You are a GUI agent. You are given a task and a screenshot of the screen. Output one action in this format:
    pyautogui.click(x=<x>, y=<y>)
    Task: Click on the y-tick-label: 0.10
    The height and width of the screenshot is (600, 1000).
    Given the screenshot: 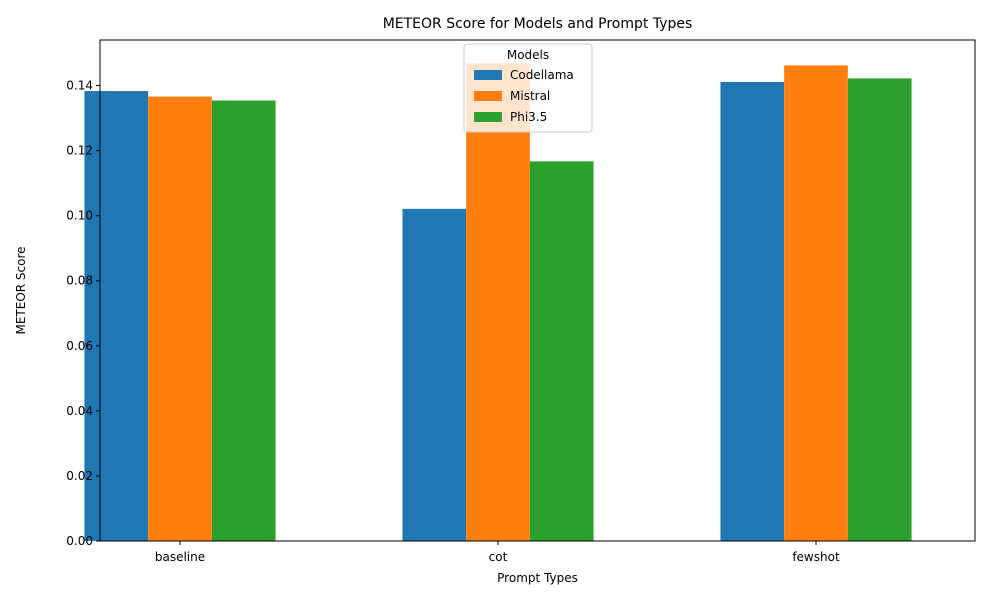 What is the action you would take?
    pyautogui.click(x=79, y=216)
    